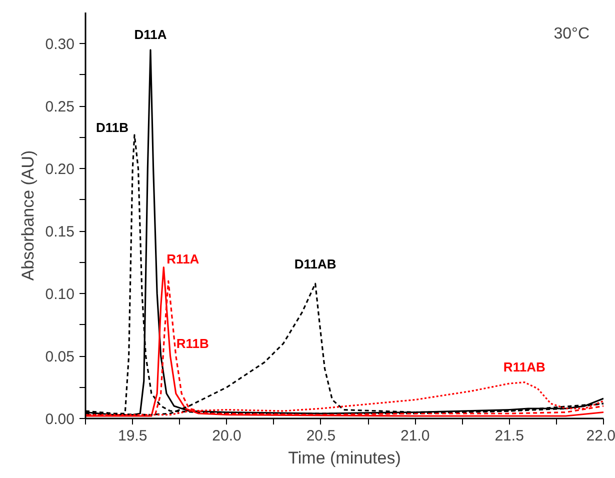  I want to click on series-label: R11B, so click(192, 344).